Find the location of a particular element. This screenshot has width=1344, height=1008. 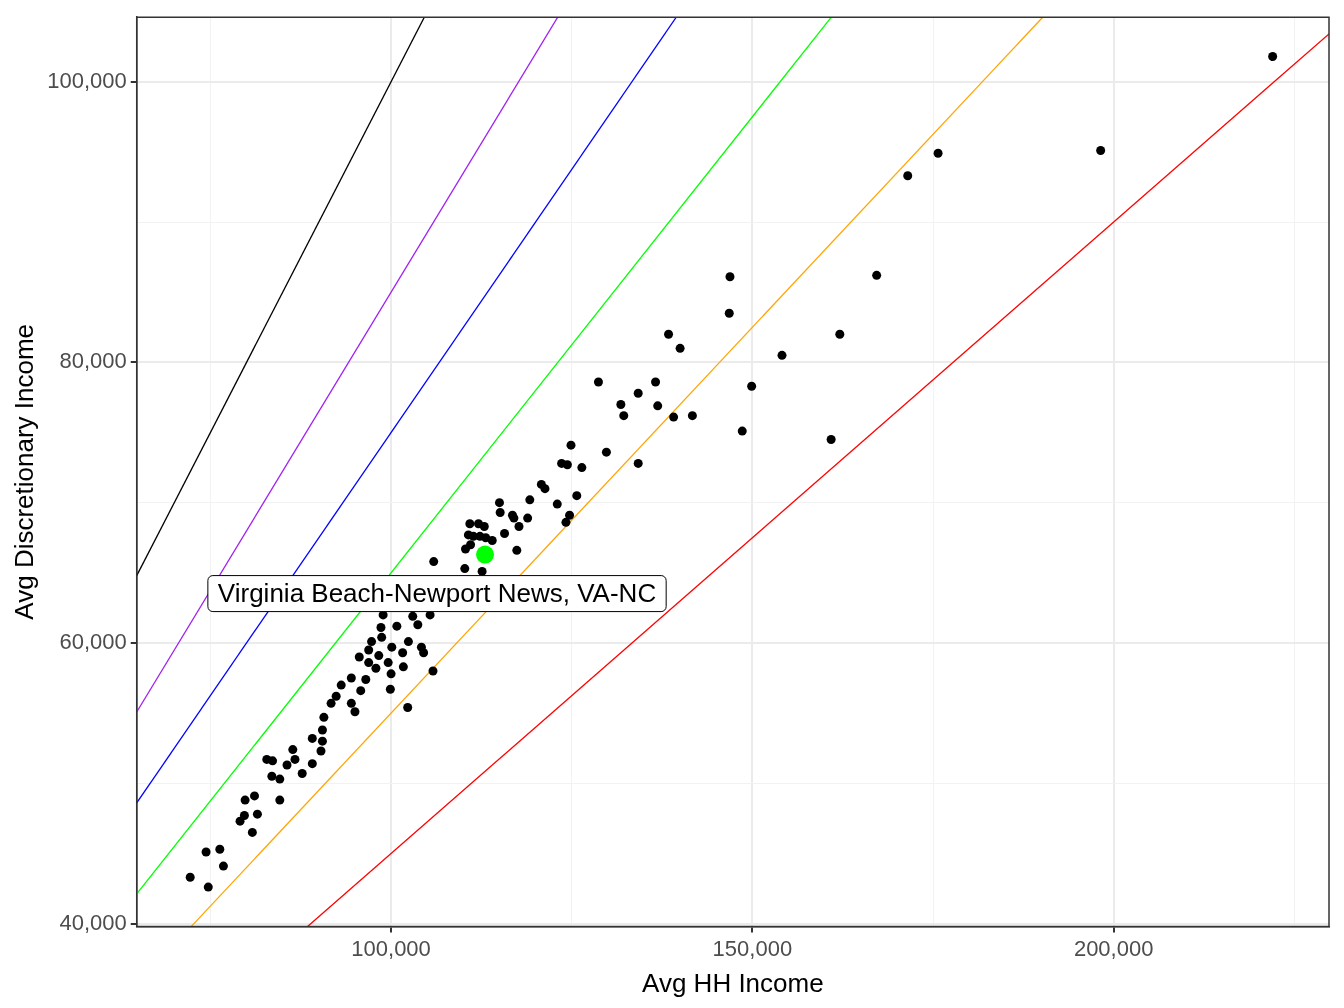

y-tick-label: 80,000 is located at coordinates (93, 361).